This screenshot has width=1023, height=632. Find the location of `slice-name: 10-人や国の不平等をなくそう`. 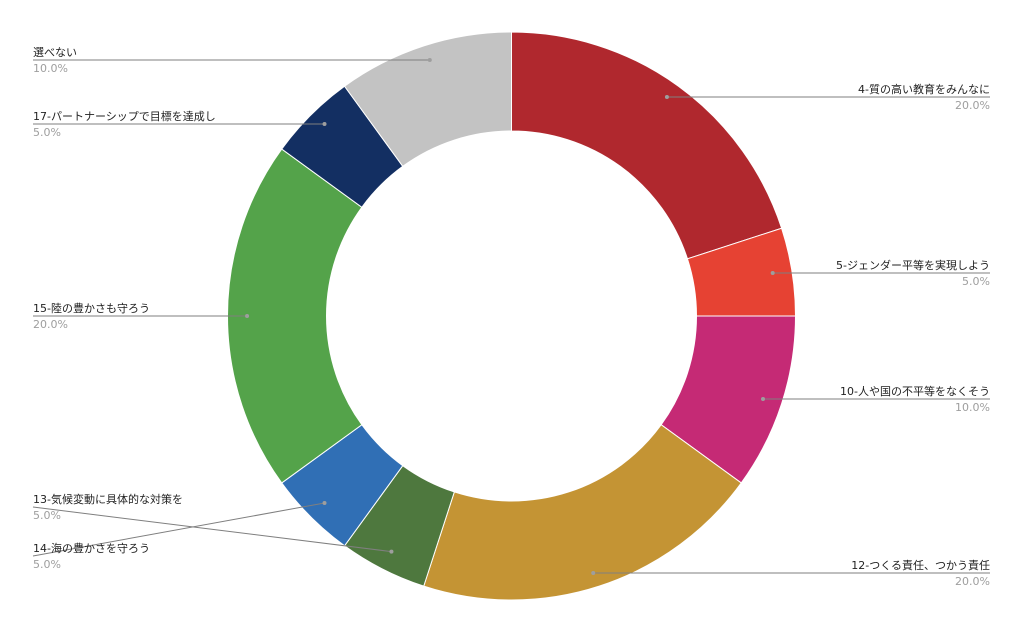

slice-name: 10-人や国の不平等をなくそう is located at coordinates (915, 391).